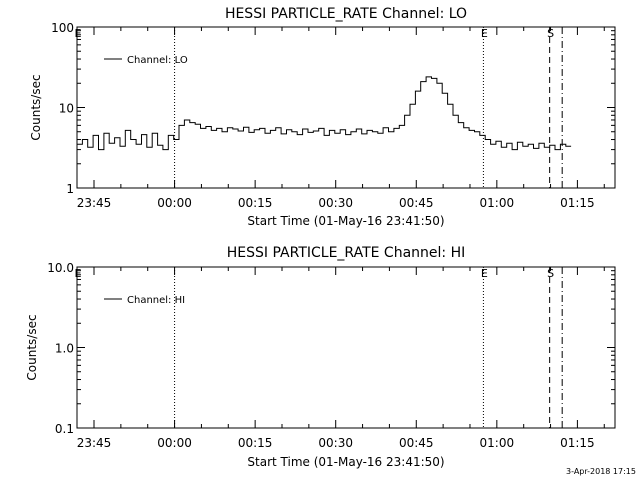  What do you see at coordinates (64, 429) in the screenshot?
I see `y-tick-label: 0.1` at bounding box center [64, 429].